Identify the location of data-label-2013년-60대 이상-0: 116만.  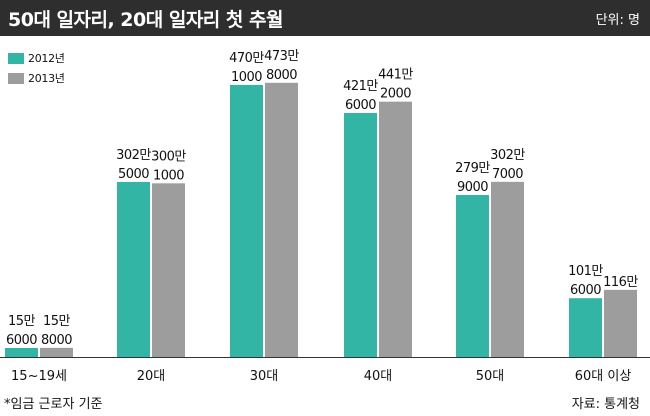
(620, 282).